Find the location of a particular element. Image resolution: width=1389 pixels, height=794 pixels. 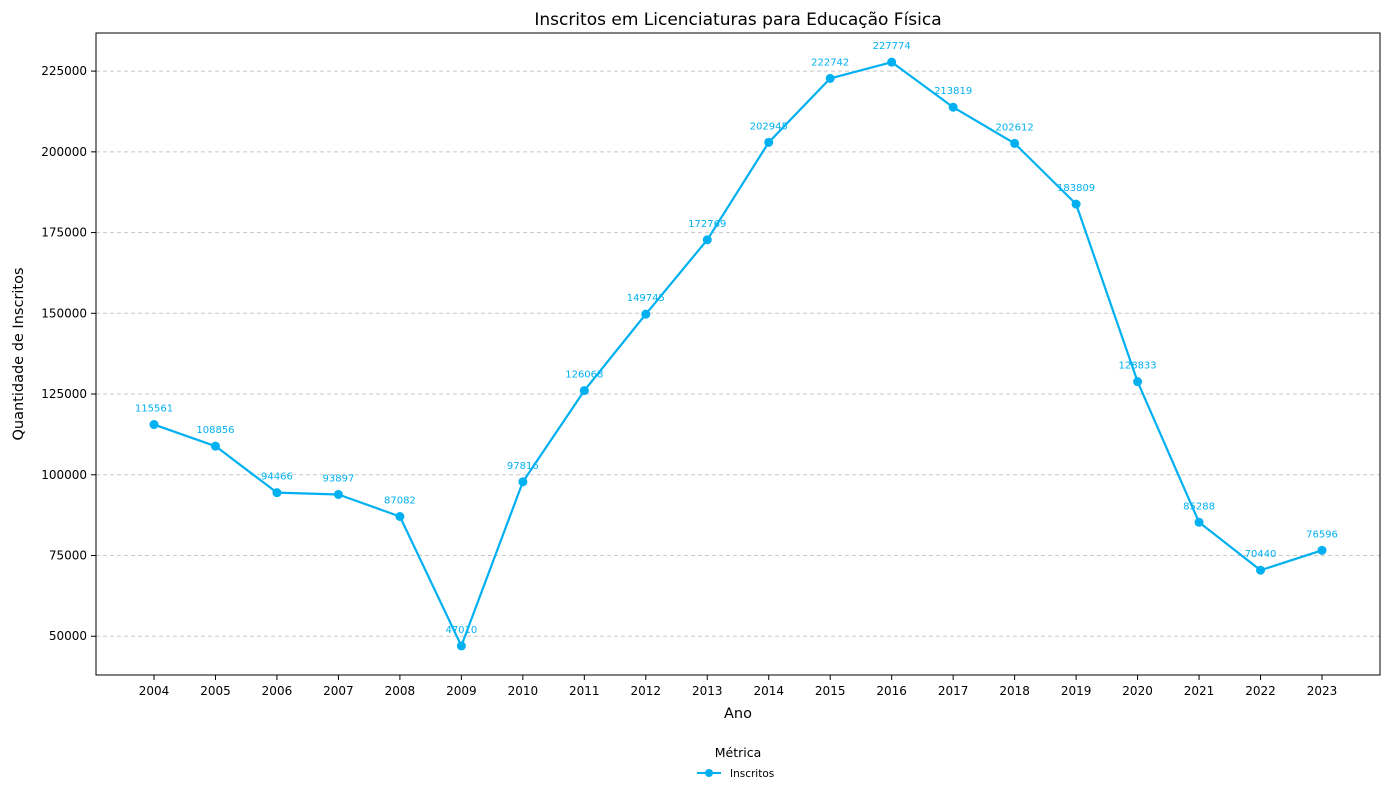

legend-title: Métrica is located at coordinates (738, 752).